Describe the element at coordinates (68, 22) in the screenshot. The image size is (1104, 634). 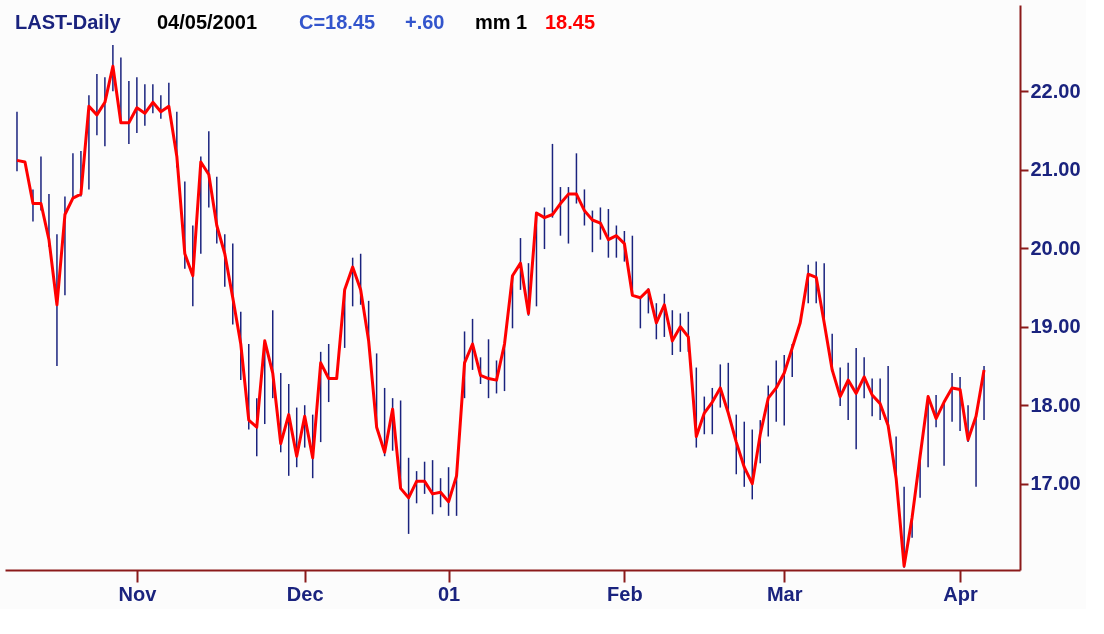
I see `chart-title: LAST-Daily` at that location.